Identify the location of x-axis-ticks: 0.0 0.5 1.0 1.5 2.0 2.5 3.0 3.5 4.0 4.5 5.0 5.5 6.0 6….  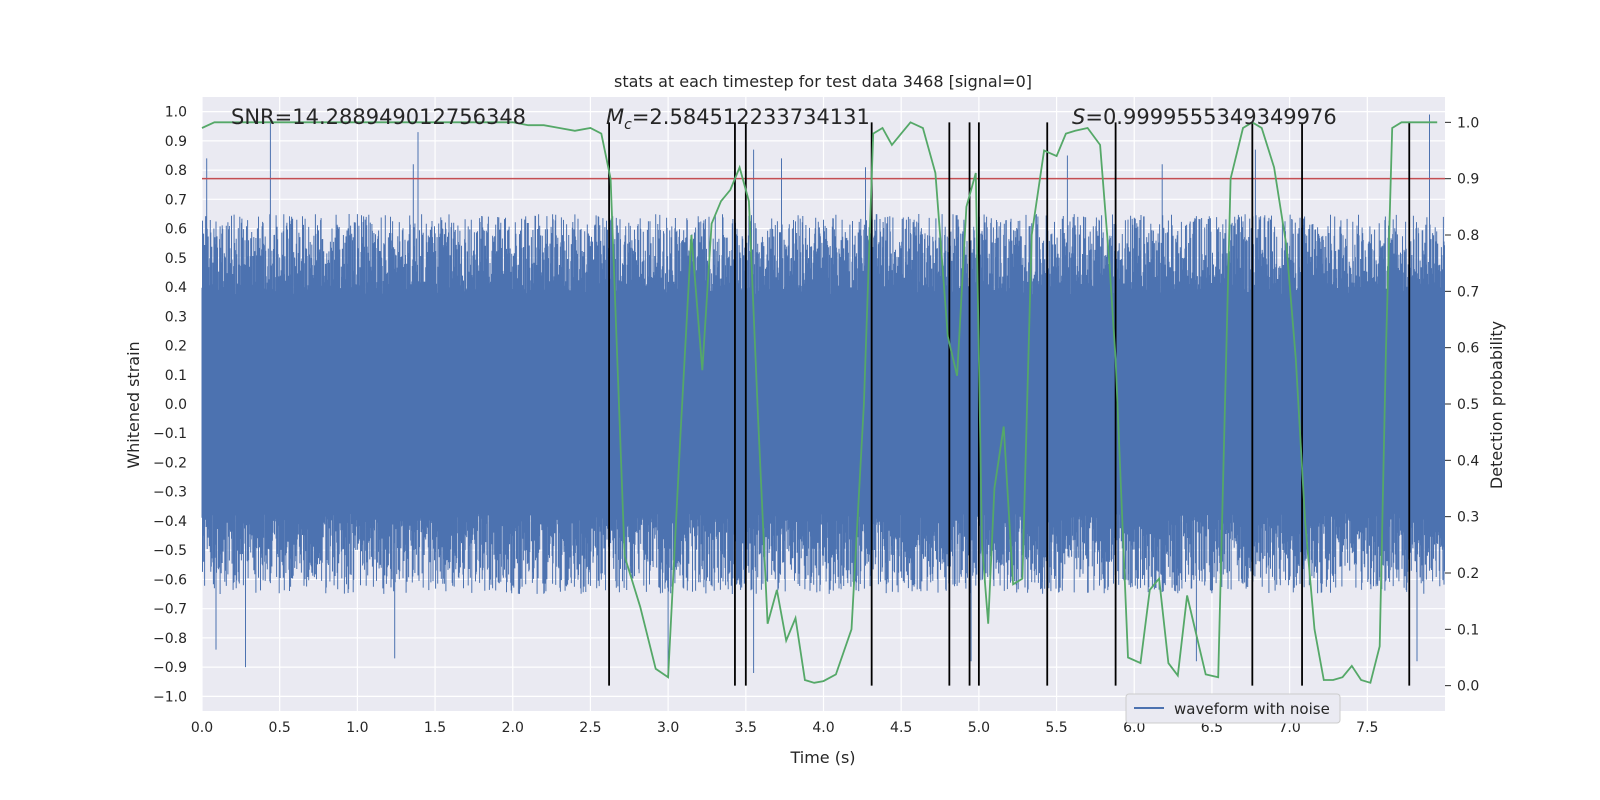
(785, 728).